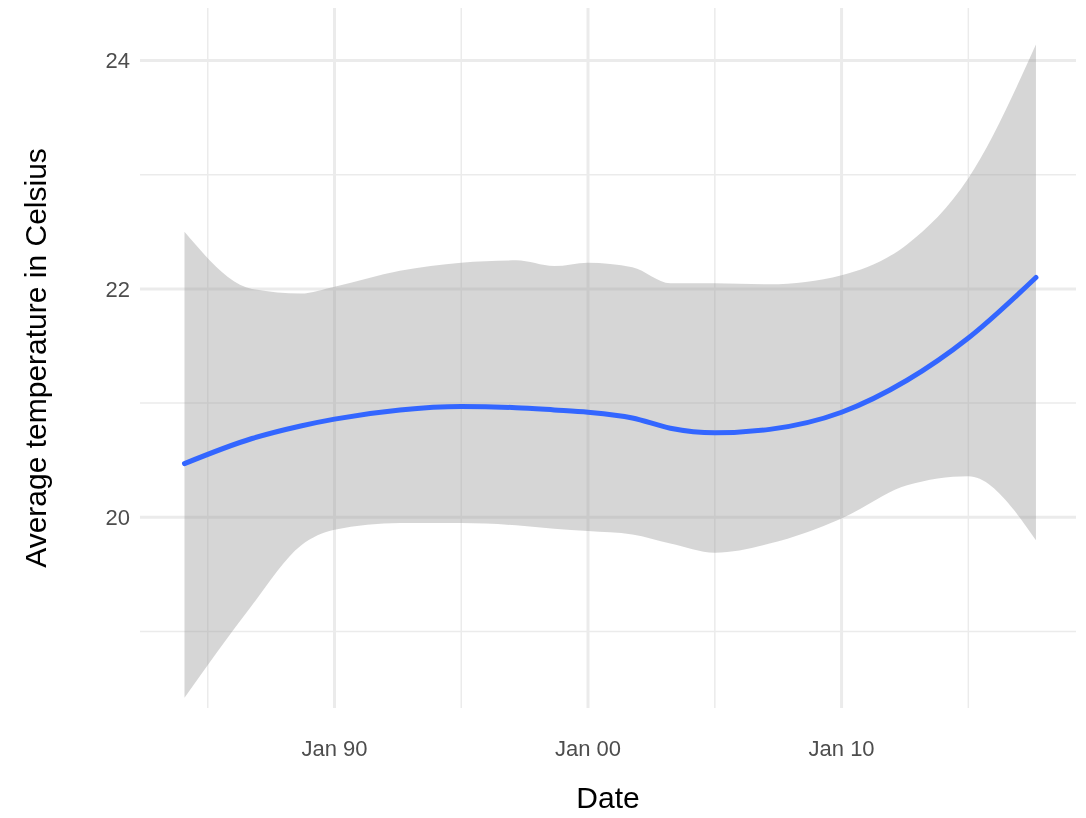 This screenshot has height=818, width=1086. What do you see at coordinates (588, 748) in the screenshot?
I see `x-tick-label: Jan 00` at bounding box center [588, 748].